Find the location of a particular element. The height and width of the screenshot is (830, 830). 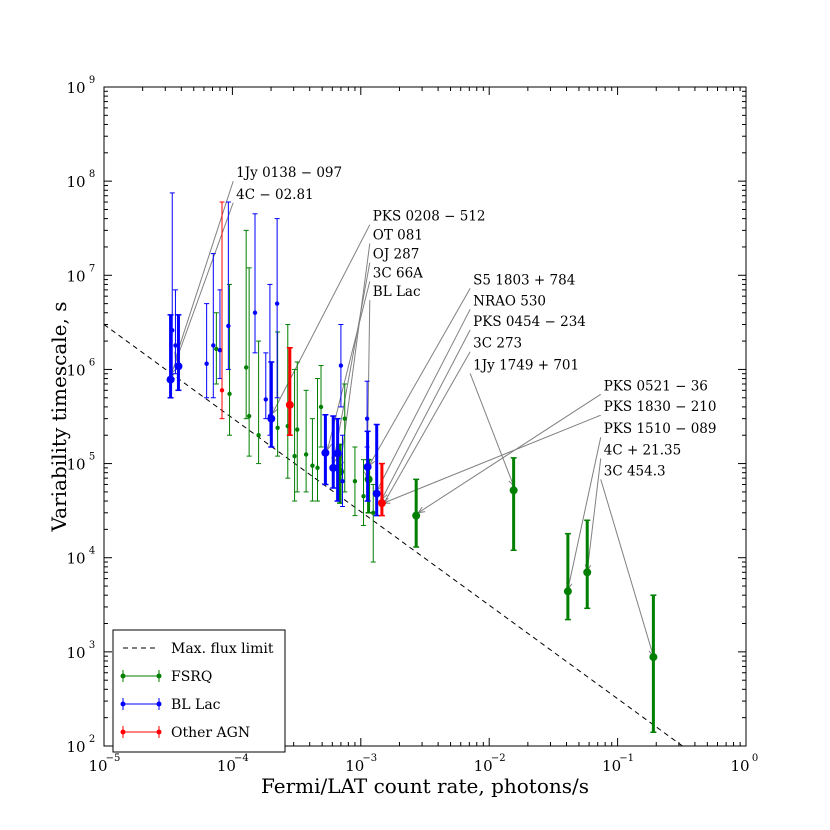

y-axis-label: Variability timescale, s is located at coordinates (59, 417).